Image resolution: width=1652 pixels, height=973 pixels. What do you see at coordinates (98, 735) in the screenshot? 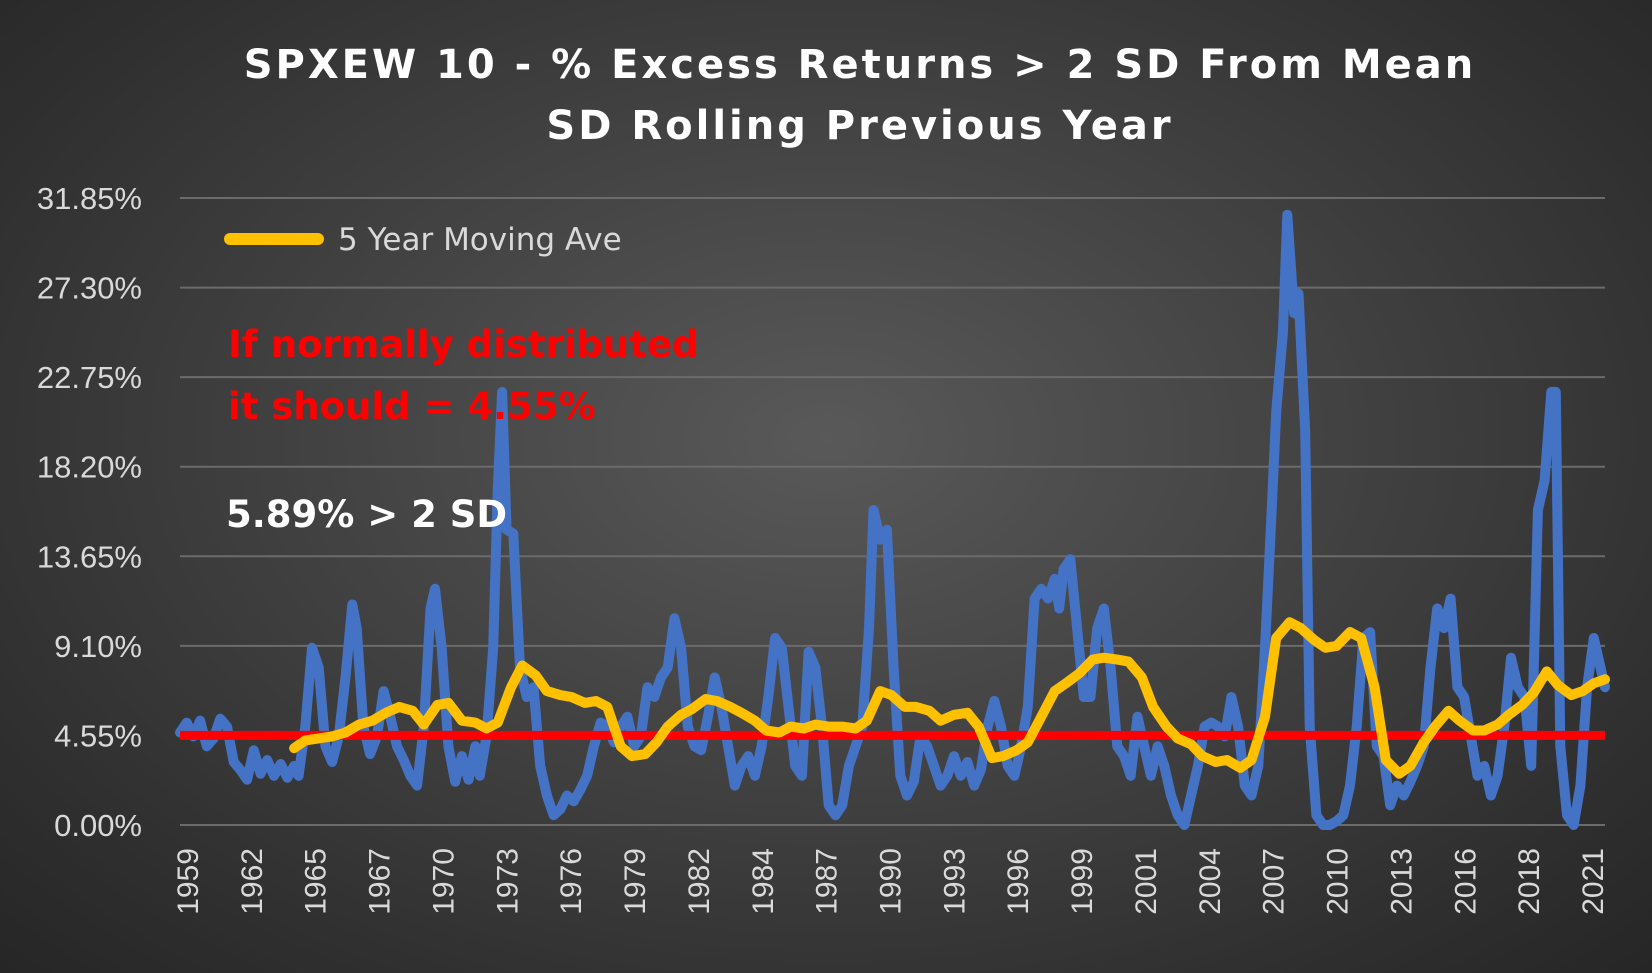
I see `y-tick-label: 4.55%` at bounding box center [98, 735].